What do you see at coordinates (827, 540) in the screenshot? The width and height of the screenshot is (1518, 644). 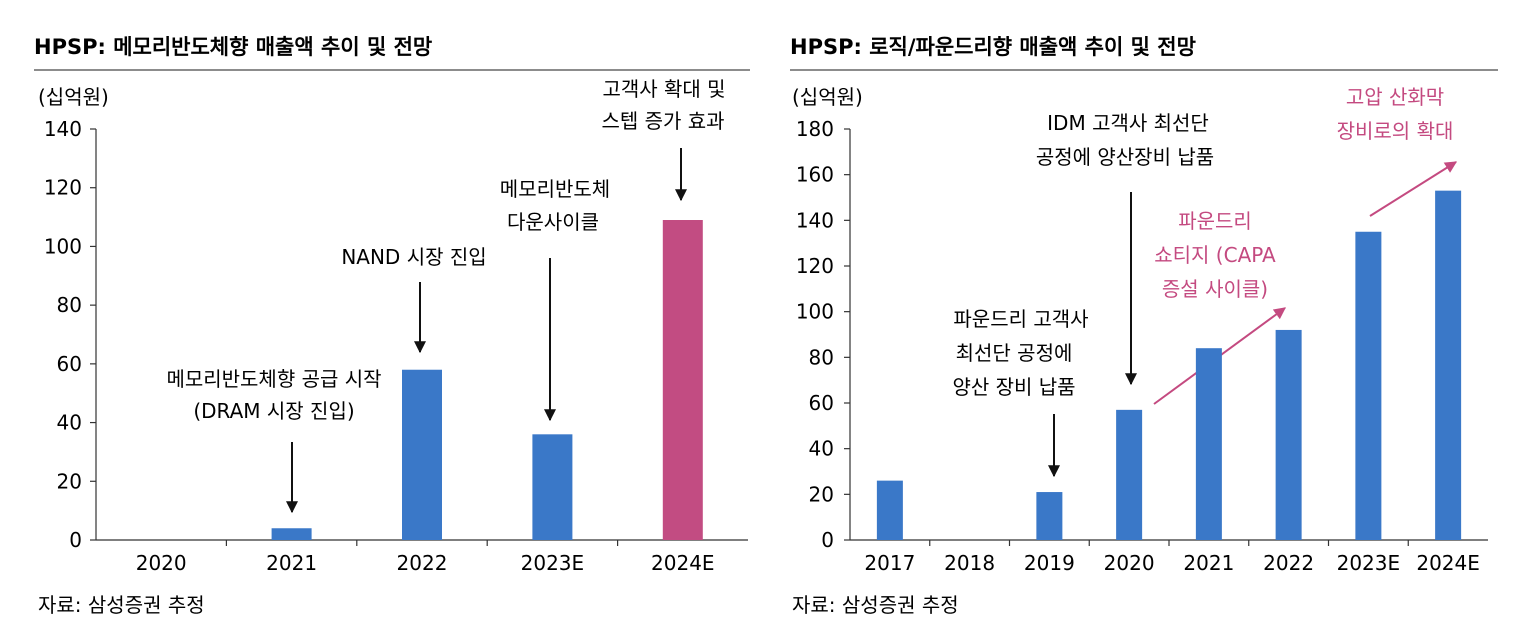 I see `chart2-y-tick-label: 0` at bounding box center [827, 540].